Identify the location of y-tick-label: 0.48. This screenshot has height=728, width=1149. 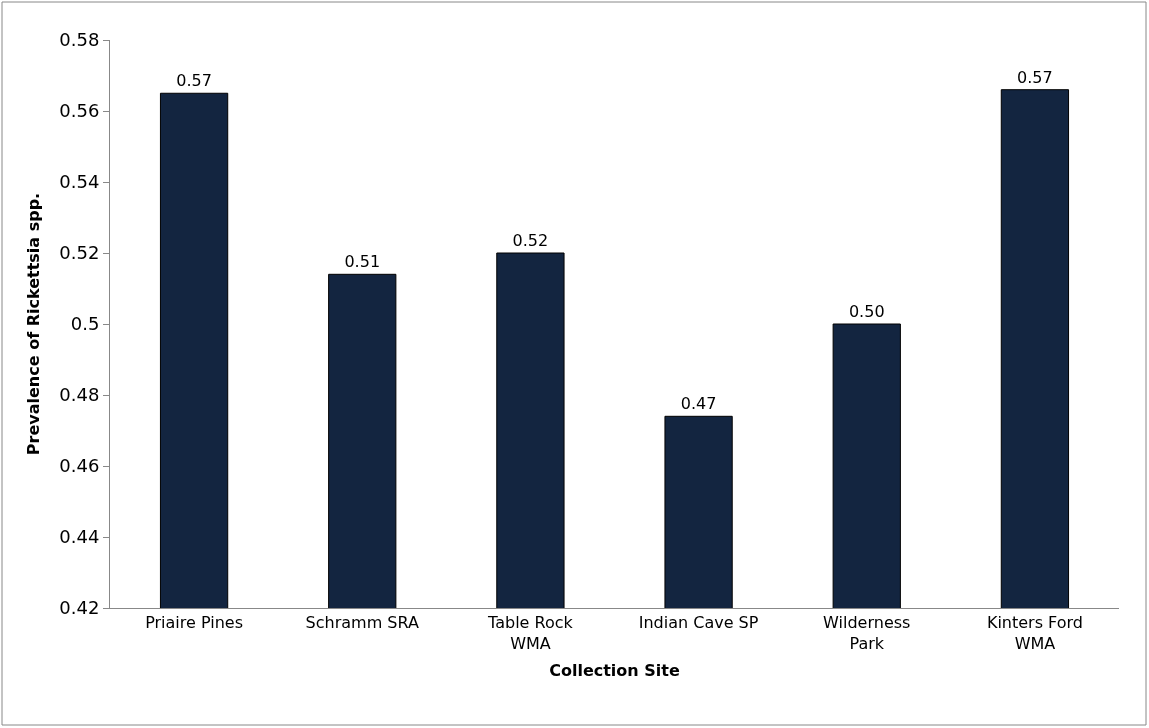
(79, 395).